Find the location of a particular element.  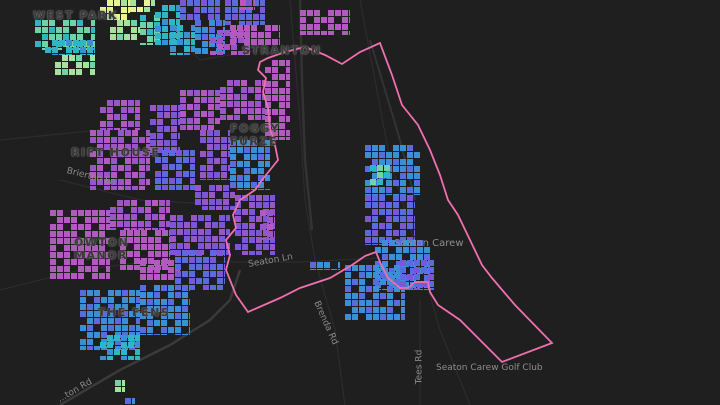

label-furze: FURZE is located at coordinates (254, 141).